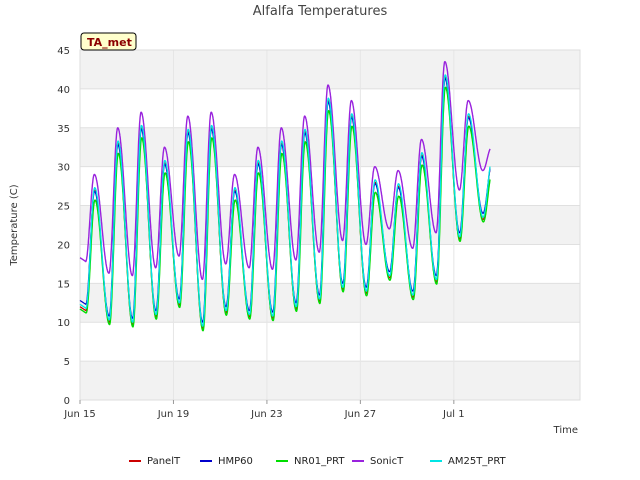 The image size is (640, 480). Describe the element at coordinates (63, 129) in the screenshot. I see `y-tick-label: 35` at that location.